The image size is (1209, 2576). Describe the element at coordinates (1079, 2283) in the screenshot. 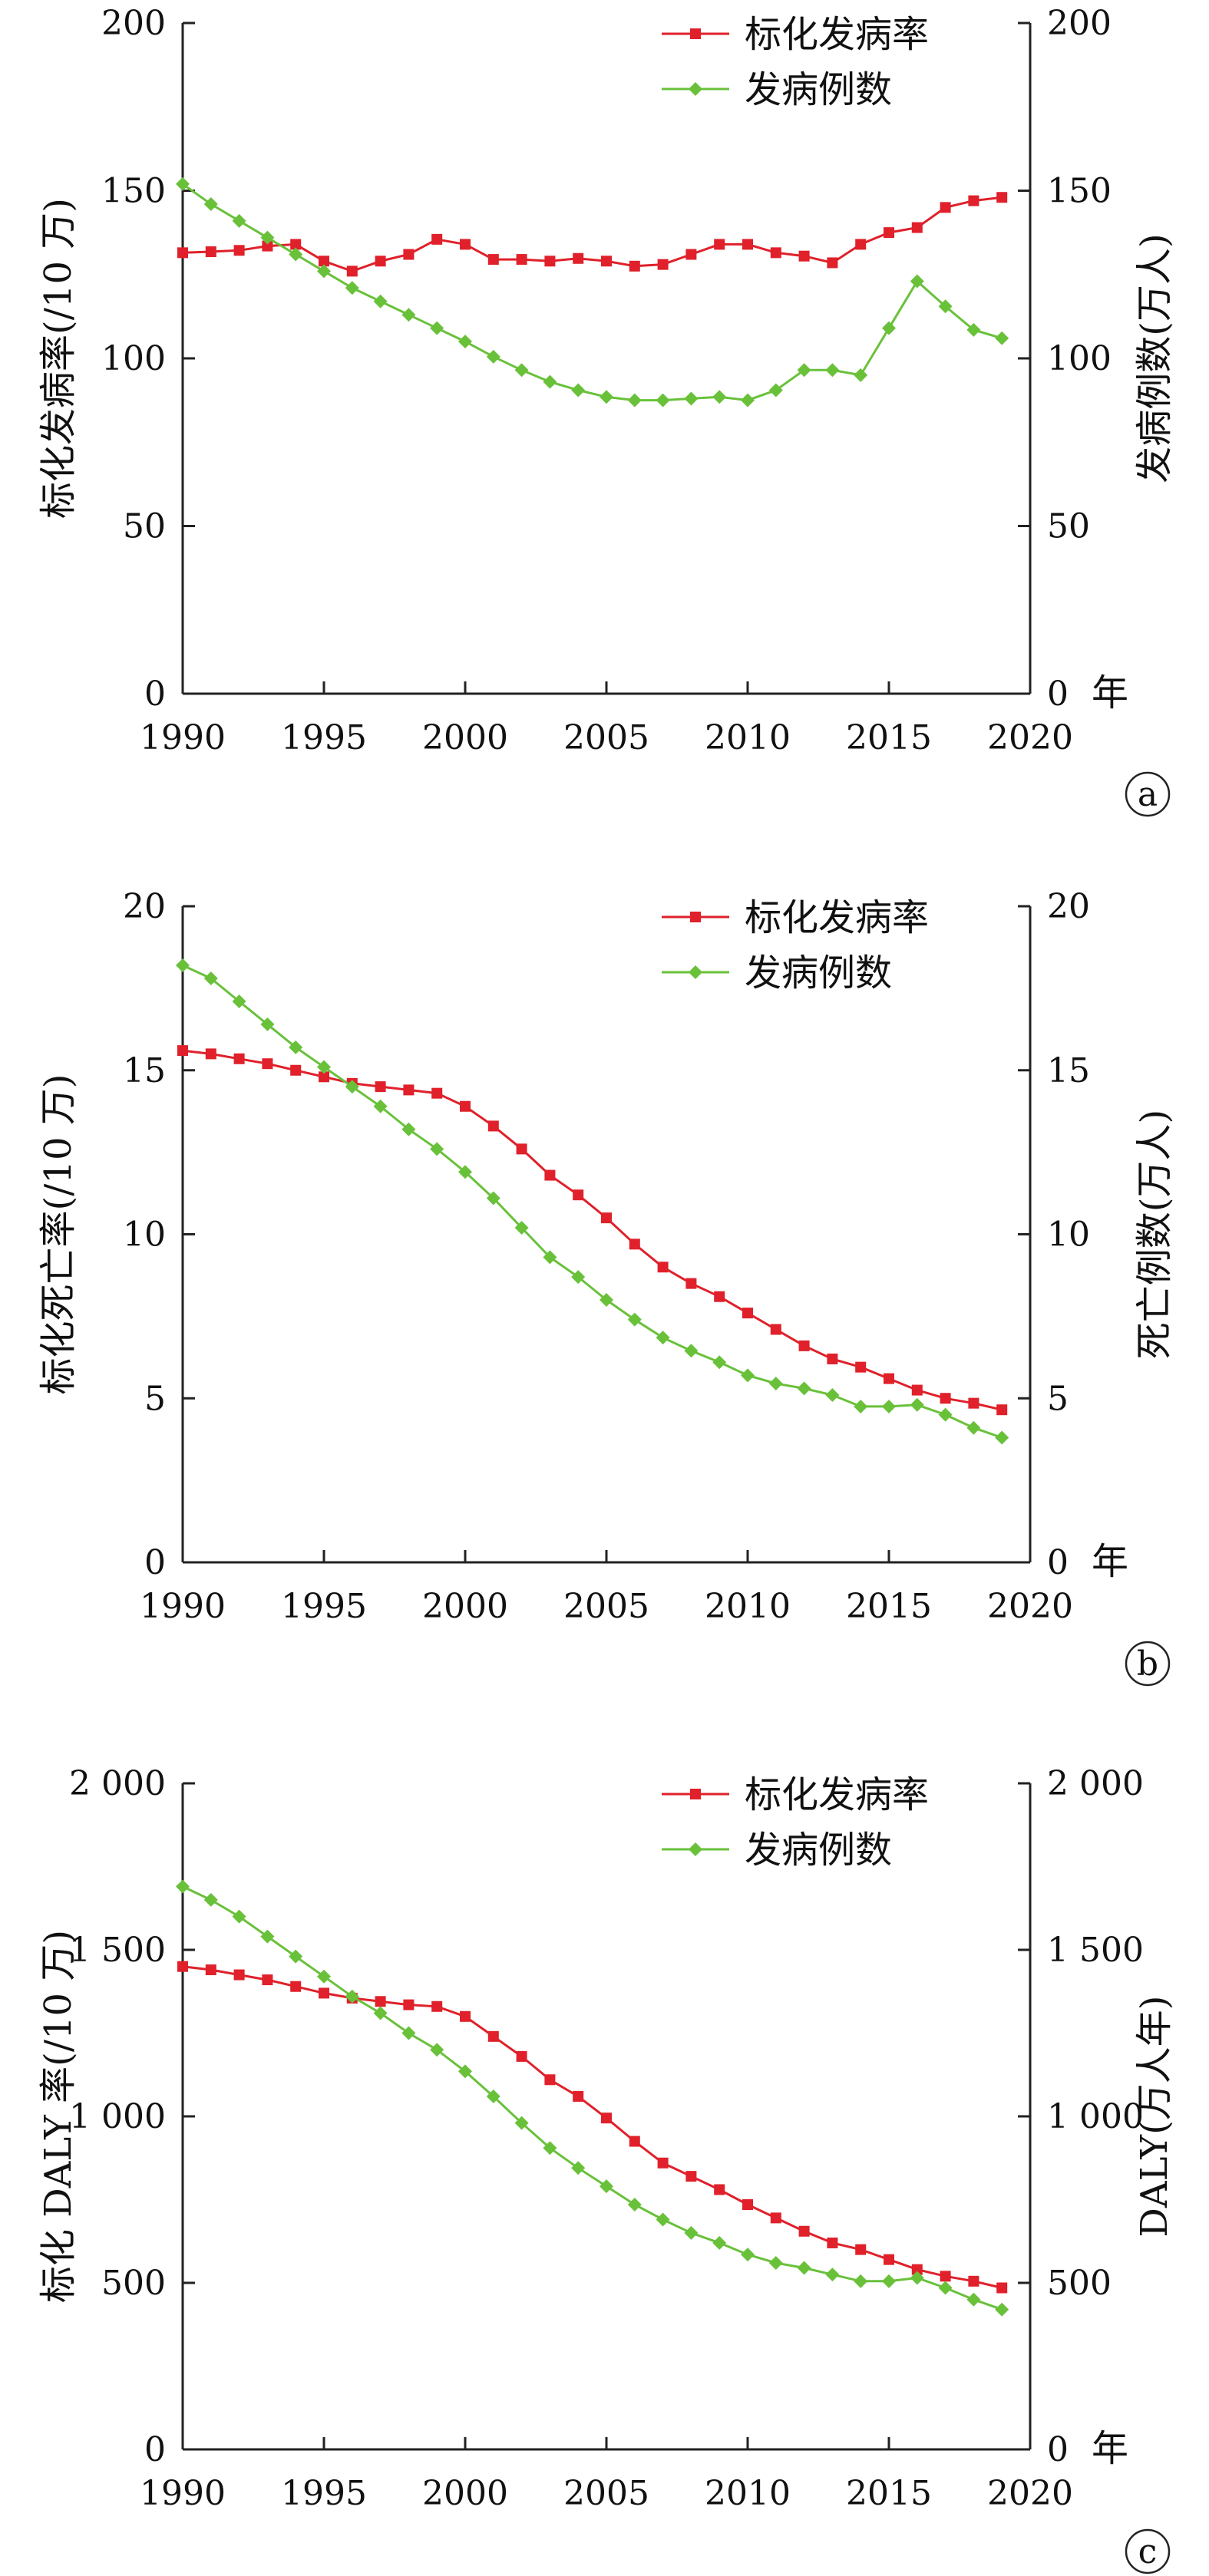

I see `y-tick-label-right: 500` at that location.